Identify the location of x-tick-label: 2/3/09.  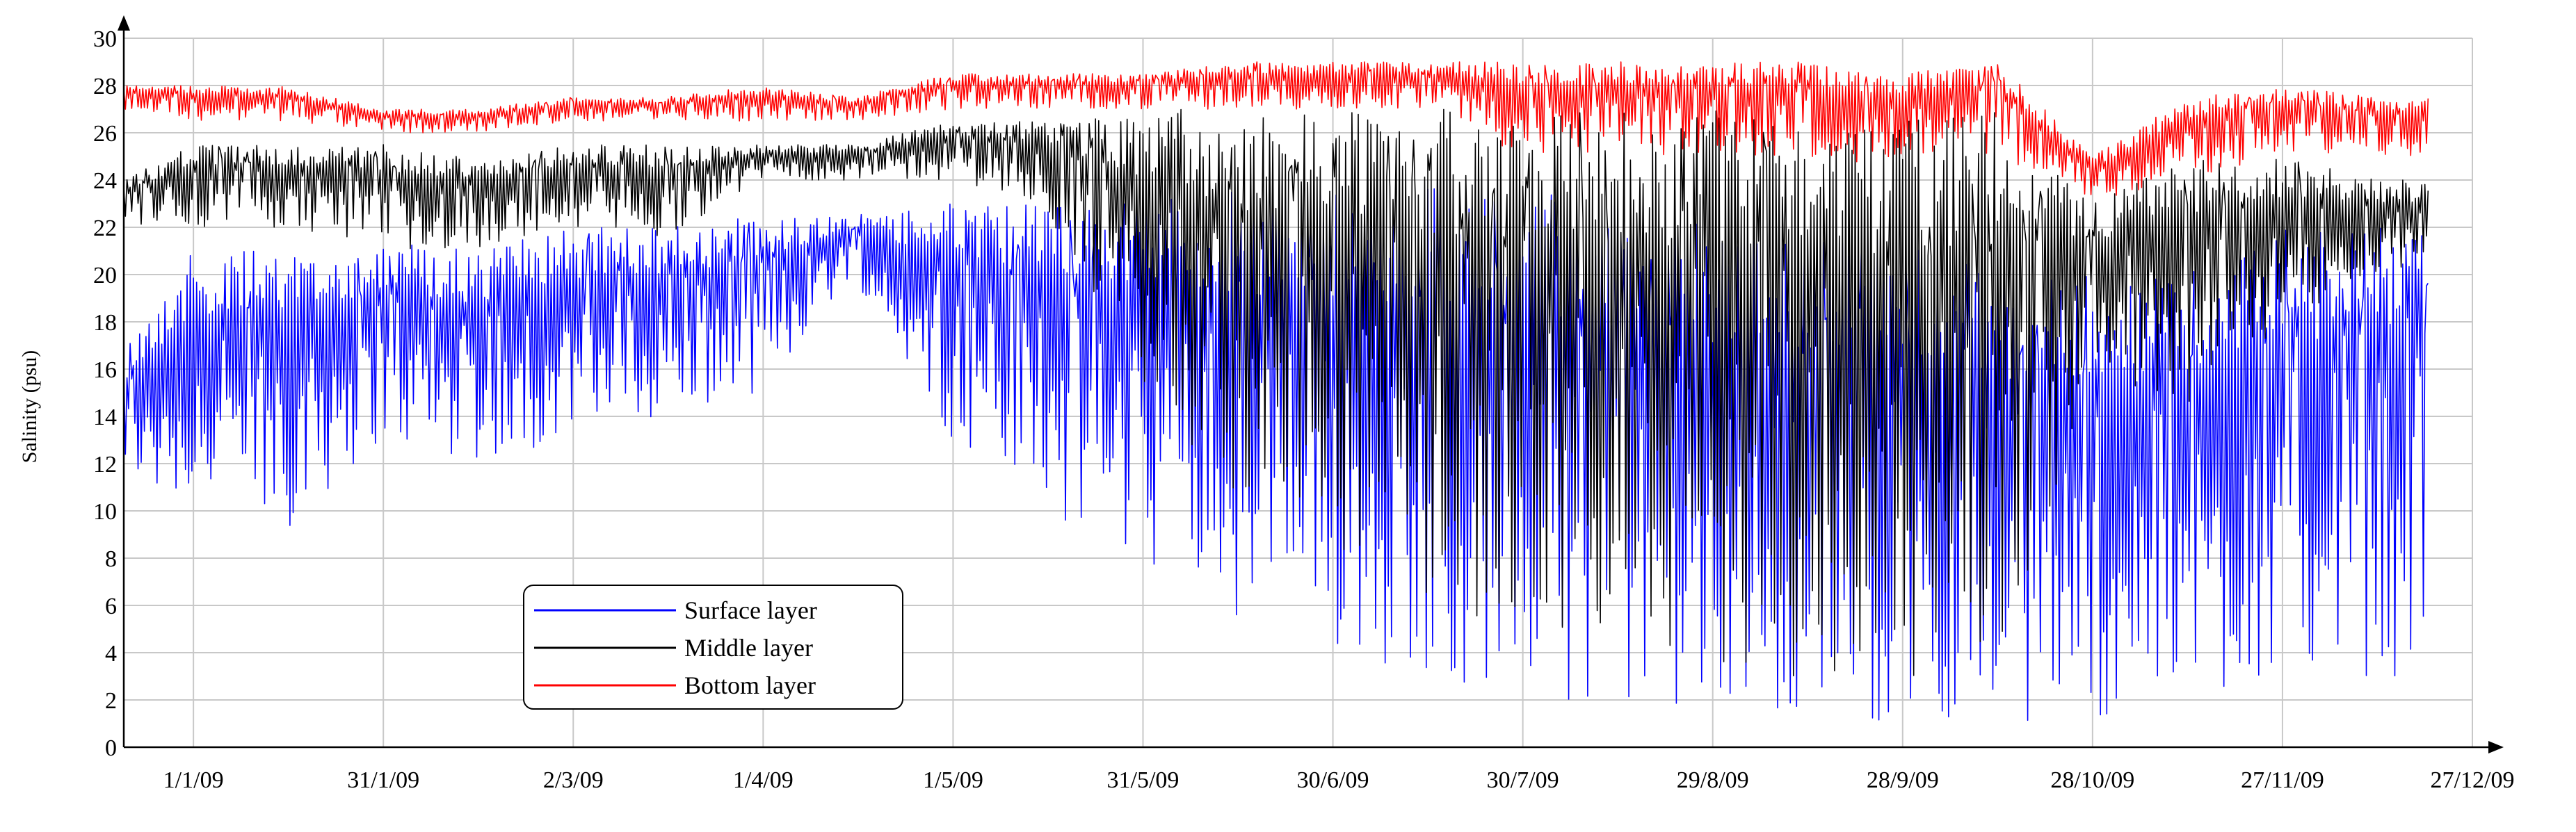
(574, 780).